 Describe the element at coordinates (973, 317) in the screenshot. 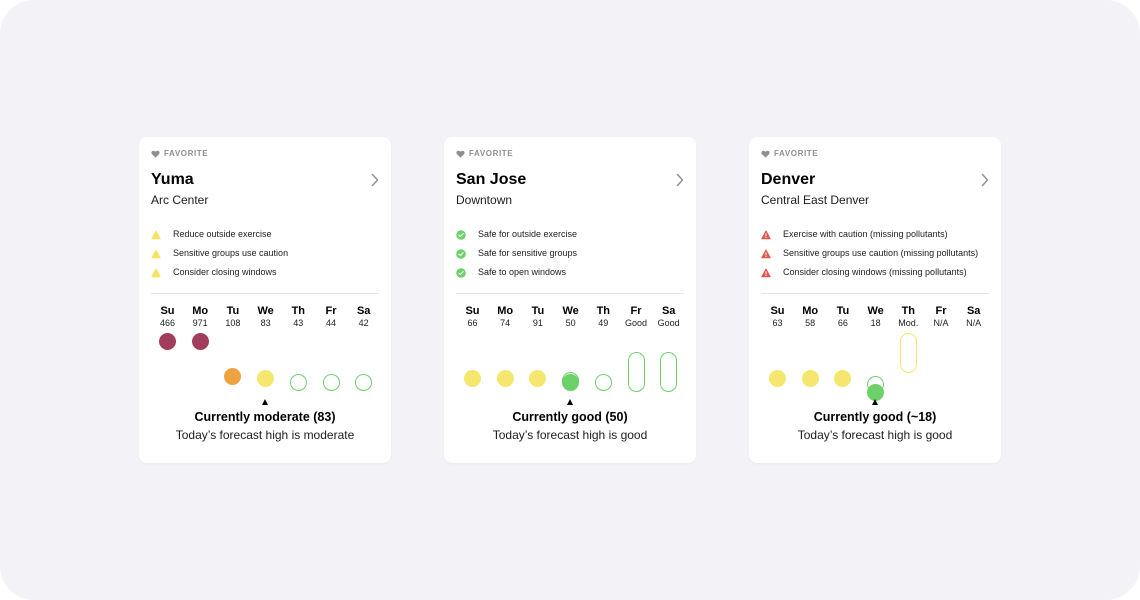

I see `forecast-day: Sa N/A` at that location.